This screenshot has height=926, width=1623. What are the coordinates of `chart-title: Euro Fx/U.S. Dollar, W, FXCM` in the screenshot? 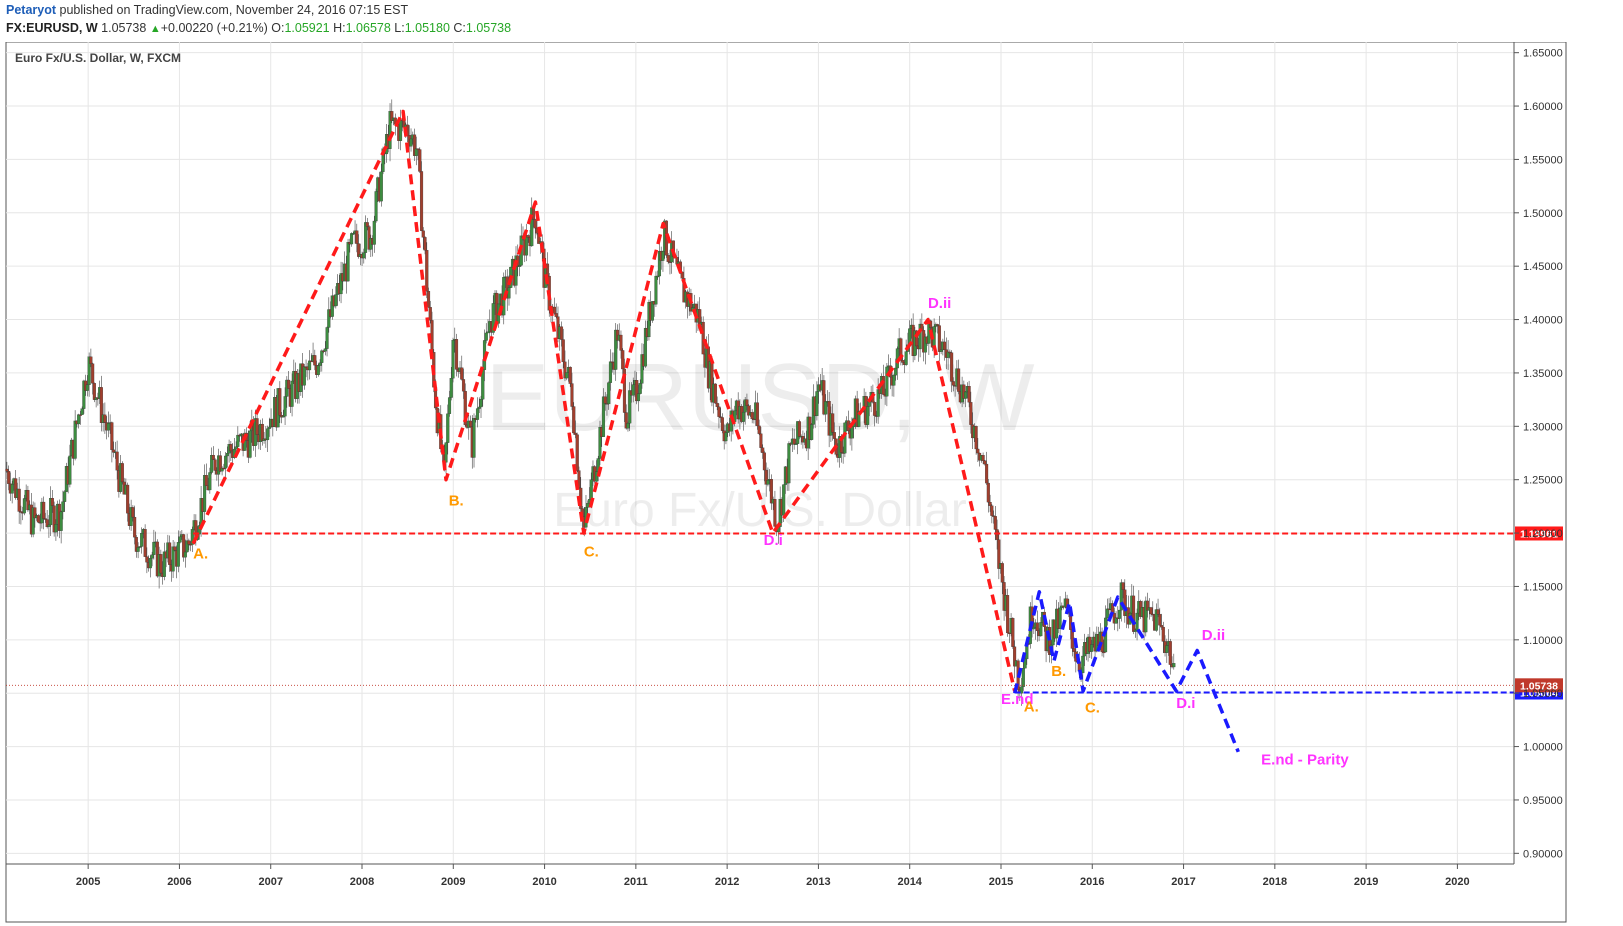 It's located at (98, 58).